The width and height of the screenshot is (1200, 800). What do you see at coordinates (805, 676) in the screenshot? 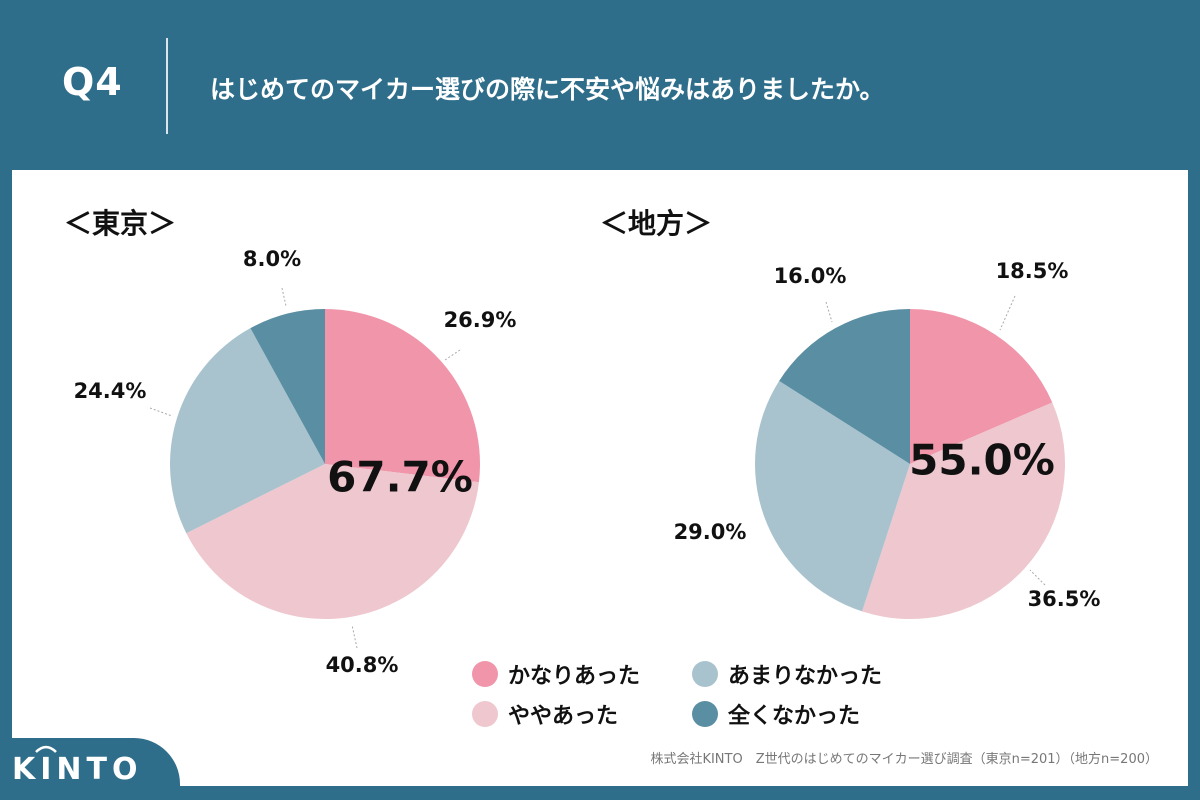
I see `legend-label: あまりなかった` at bounding box center [805, 676].